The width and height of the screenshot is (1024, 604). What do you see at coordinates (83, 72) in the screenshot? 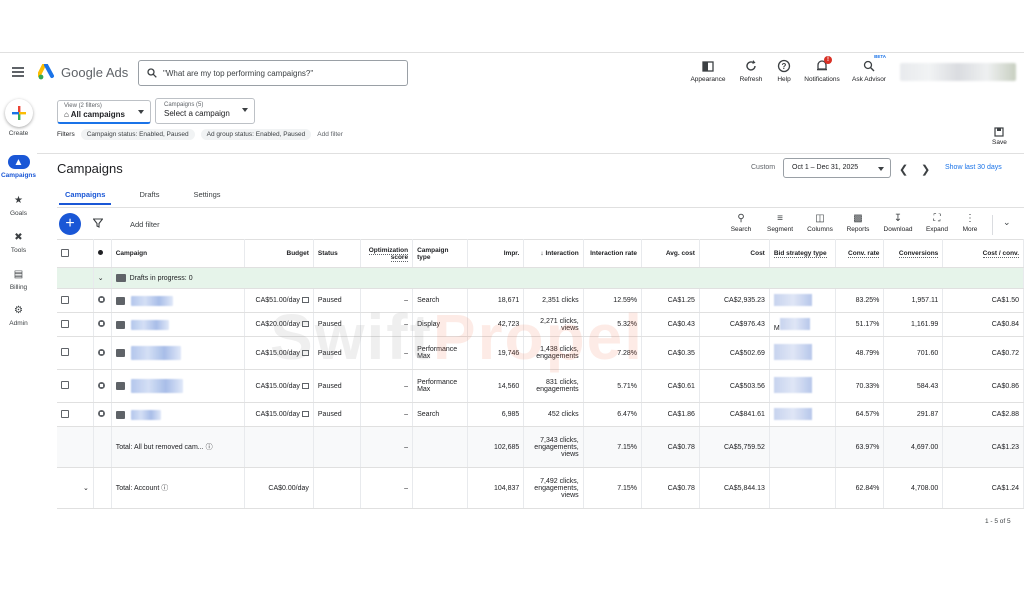
I see `google-ads-logo: Google Ads` at bounding box center [83, 72].